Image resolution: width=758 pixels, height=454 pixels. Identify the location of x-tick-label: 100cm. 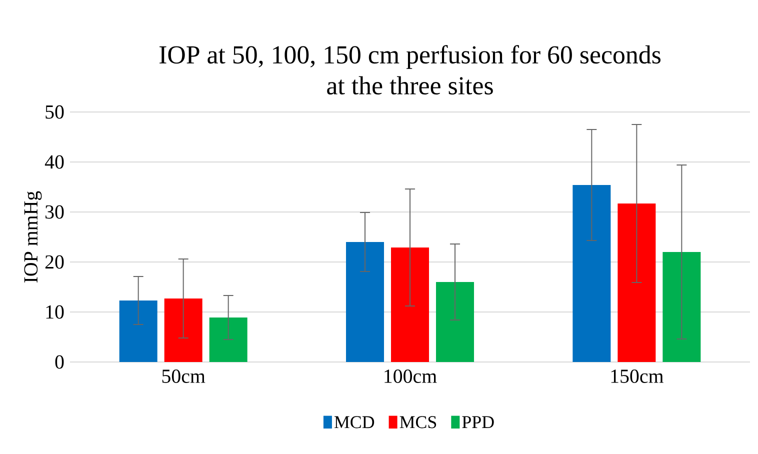
(410, 376).